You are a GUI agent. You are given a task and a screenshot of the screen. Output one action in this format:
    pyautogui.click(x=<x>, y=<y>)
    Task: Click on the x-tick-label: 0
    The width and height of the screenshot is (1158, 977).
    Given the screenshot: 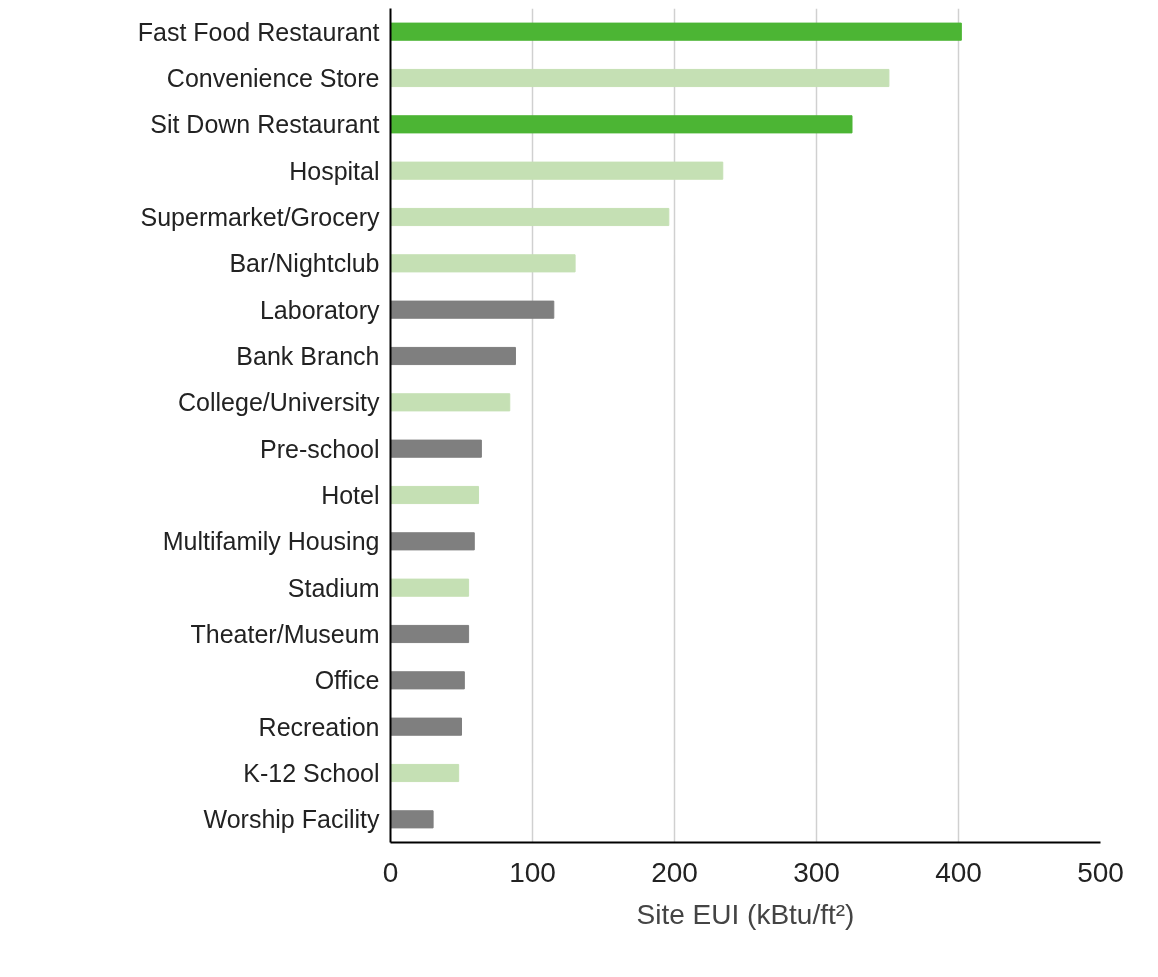 What is the action you would take?
    pyautogui.click(x=390, y=872)
    